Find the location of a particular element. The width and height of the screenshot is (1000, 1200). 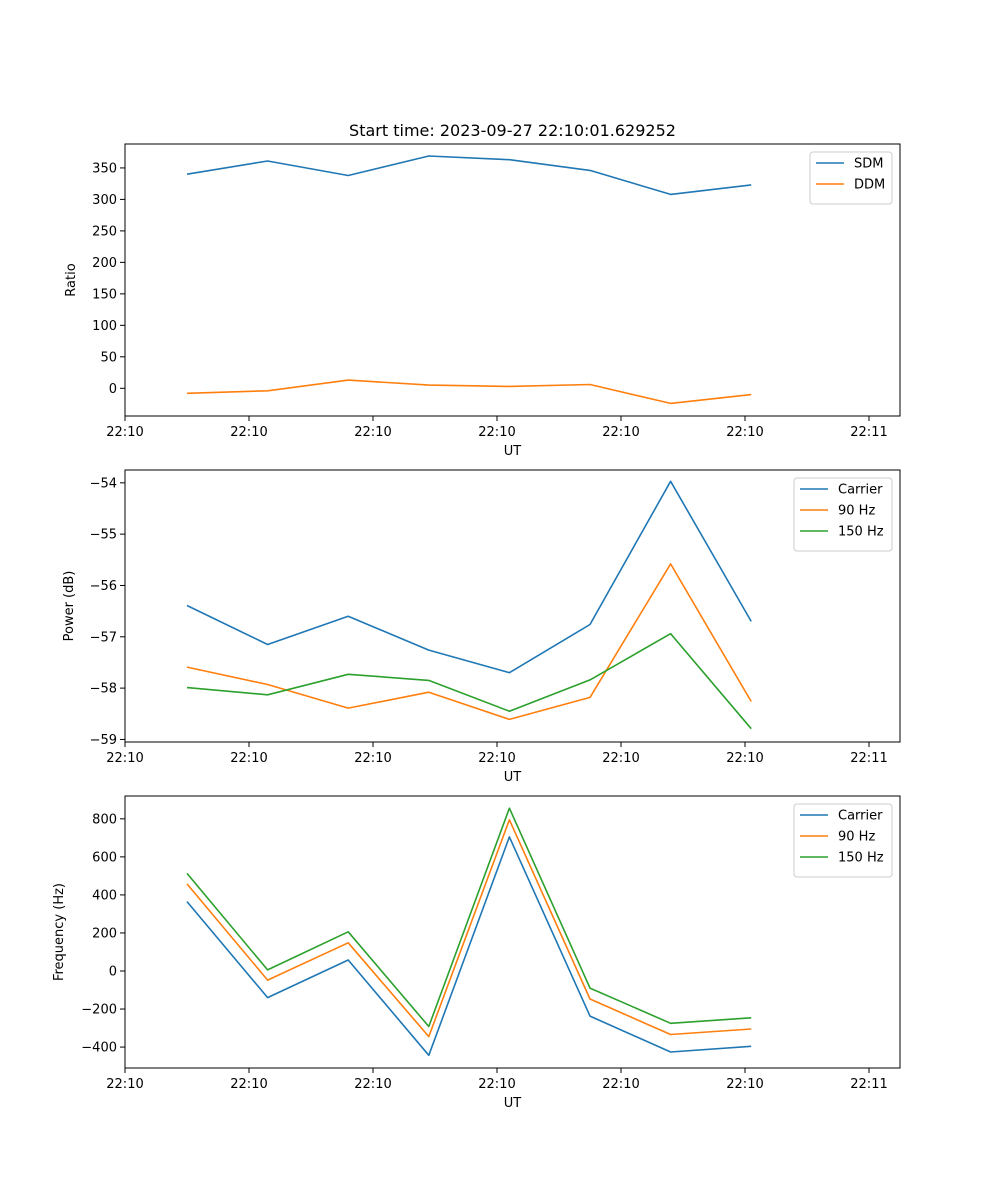

figure-title: Start time: 2023-09-27 22:10:01.629252 is located at coordinates (512, 130).